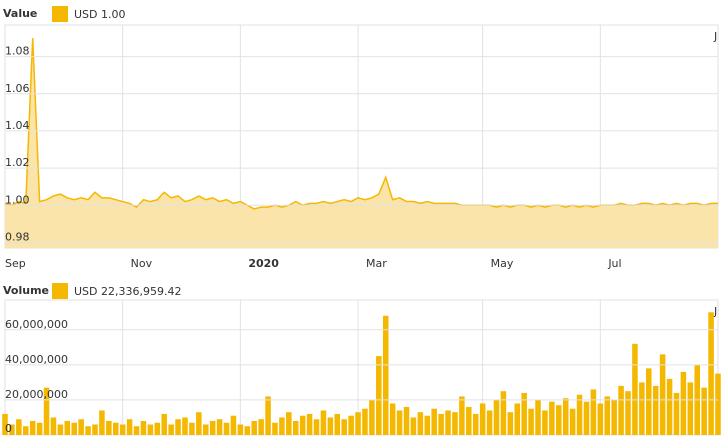  Describe the element at coordinates (17, 199) in the screenshot. I see `y-tick-label: 1.00` at that location.